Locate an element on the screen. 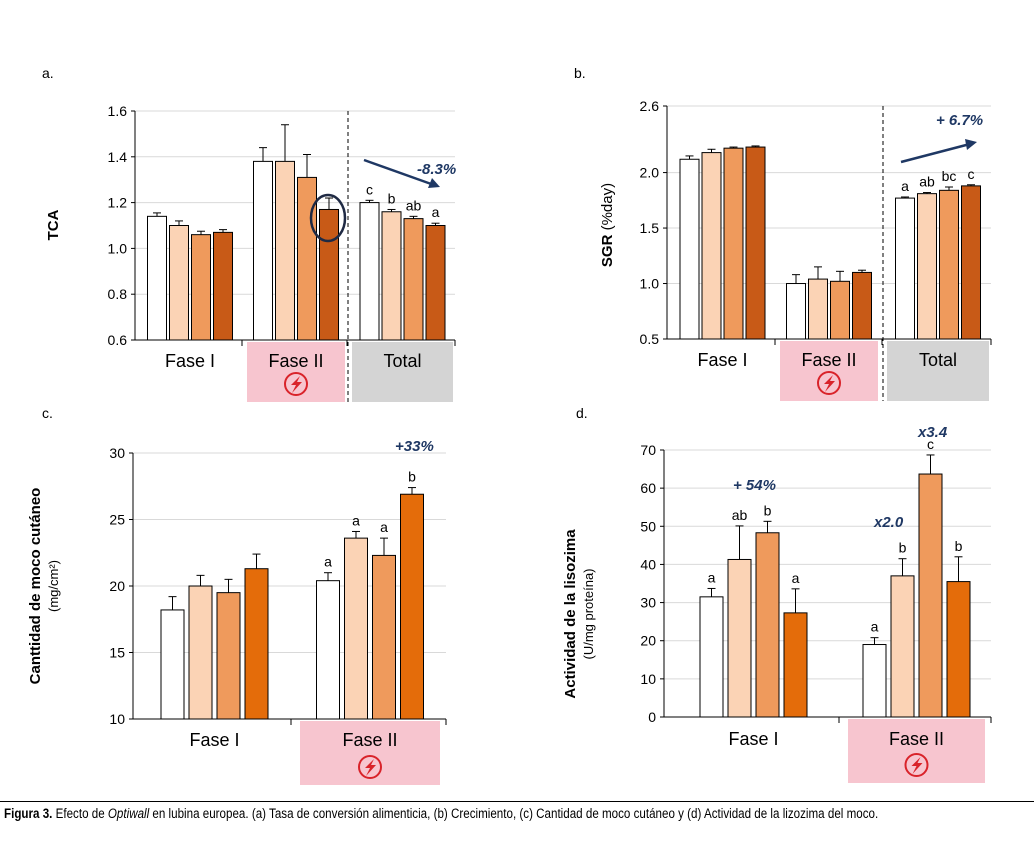  caption-product-name: Optiwall is located at coordinates (128, 813).